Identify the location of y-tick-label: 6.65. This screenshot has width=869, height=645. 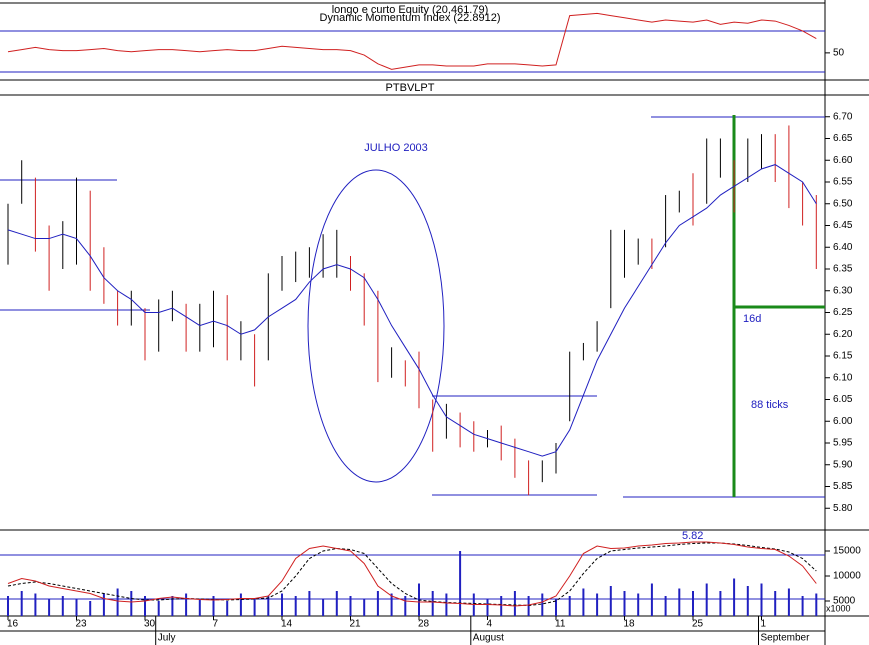
(843, 138).